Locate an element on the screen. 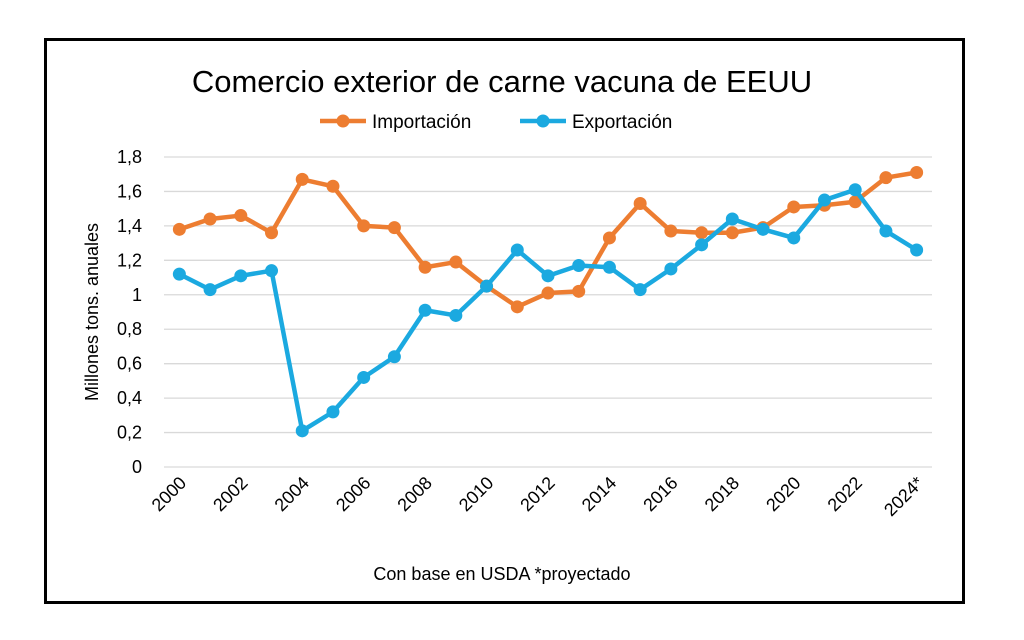  x-tick-label: 2000 is located at coordinates (169, 494).